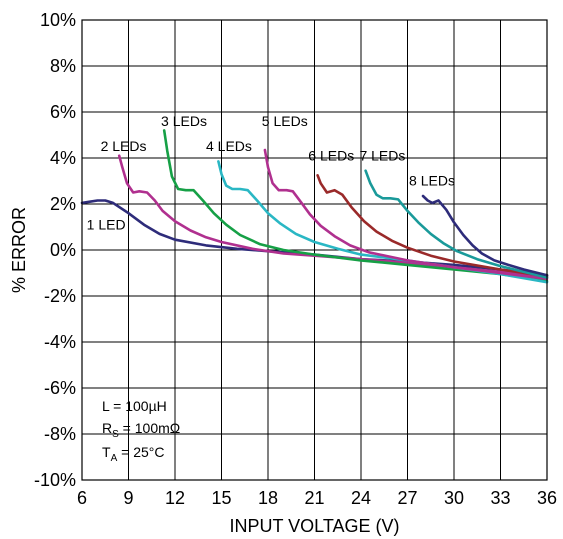  What do you see at coordinates (106, 224) in the screenshot?
I see `series-label-1: 1 LED` at bounding box center [106, 224].